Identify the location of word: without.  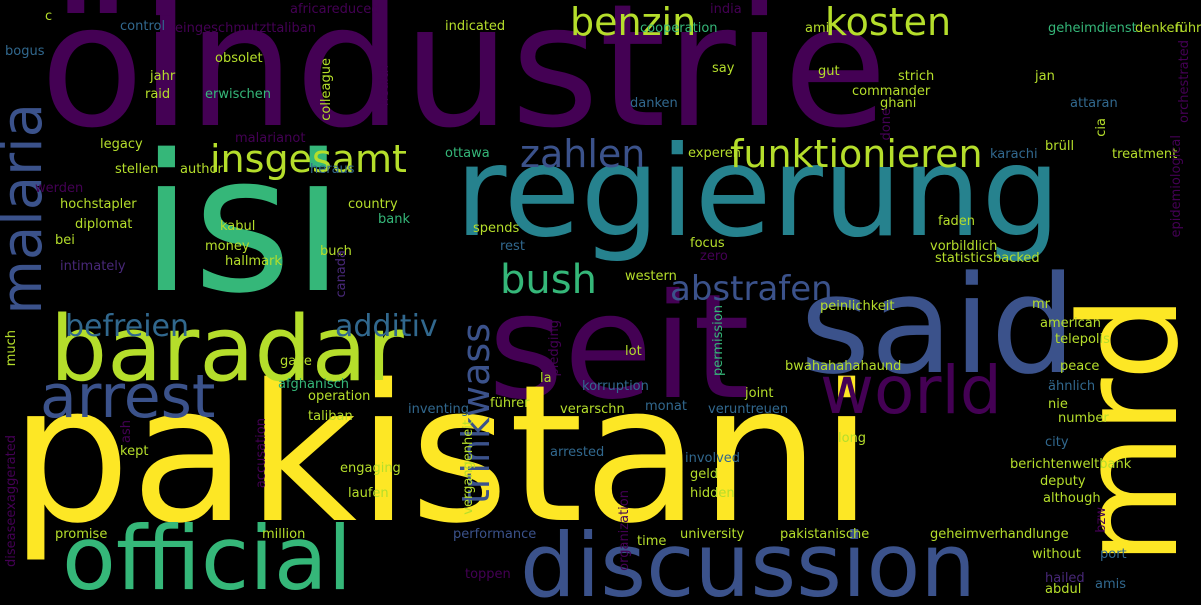
(1056, 554).